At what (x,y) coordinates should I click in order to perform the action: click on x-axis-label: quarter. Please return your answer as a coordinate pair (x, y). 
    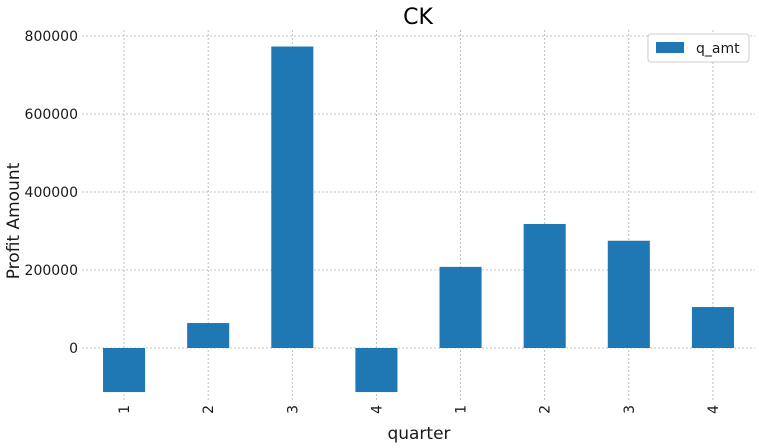
    Looking at the image, I should click on (418, 434).